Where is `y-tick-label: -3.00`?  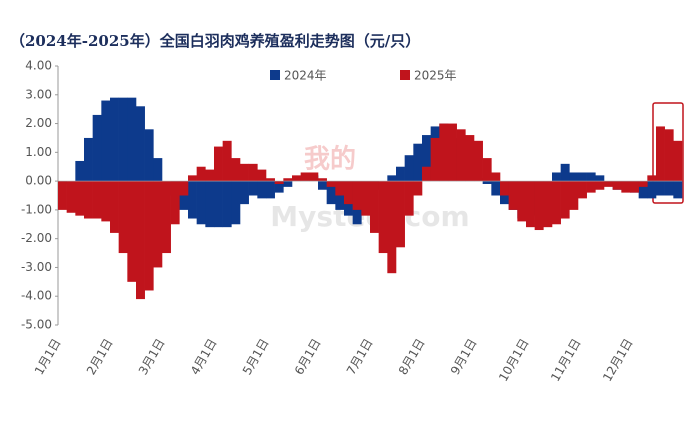 y-tick-label: -3.00 is located at coordinates (36, 267).